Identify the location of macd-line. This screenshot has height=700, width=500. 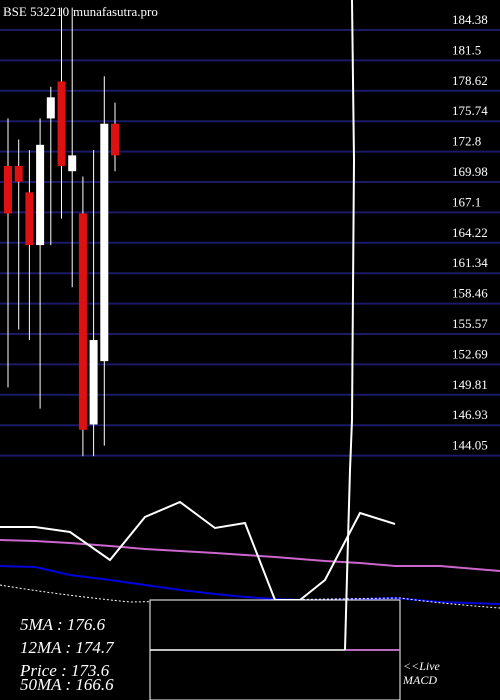
(198, 550).